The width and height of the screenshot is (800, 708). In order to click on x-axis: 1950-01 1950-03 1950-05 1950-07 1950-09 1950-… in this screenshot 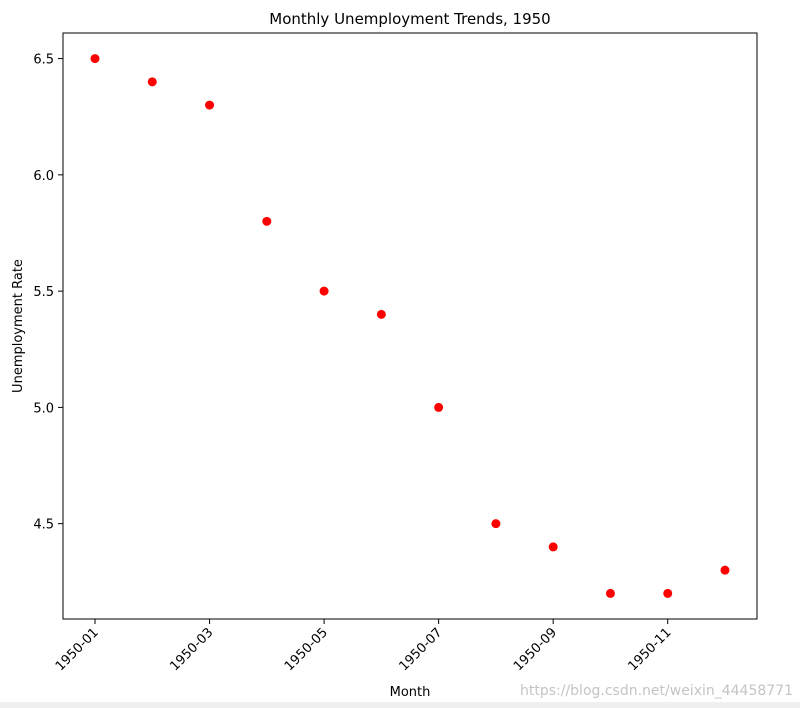, I will do `click(364, 646)`.